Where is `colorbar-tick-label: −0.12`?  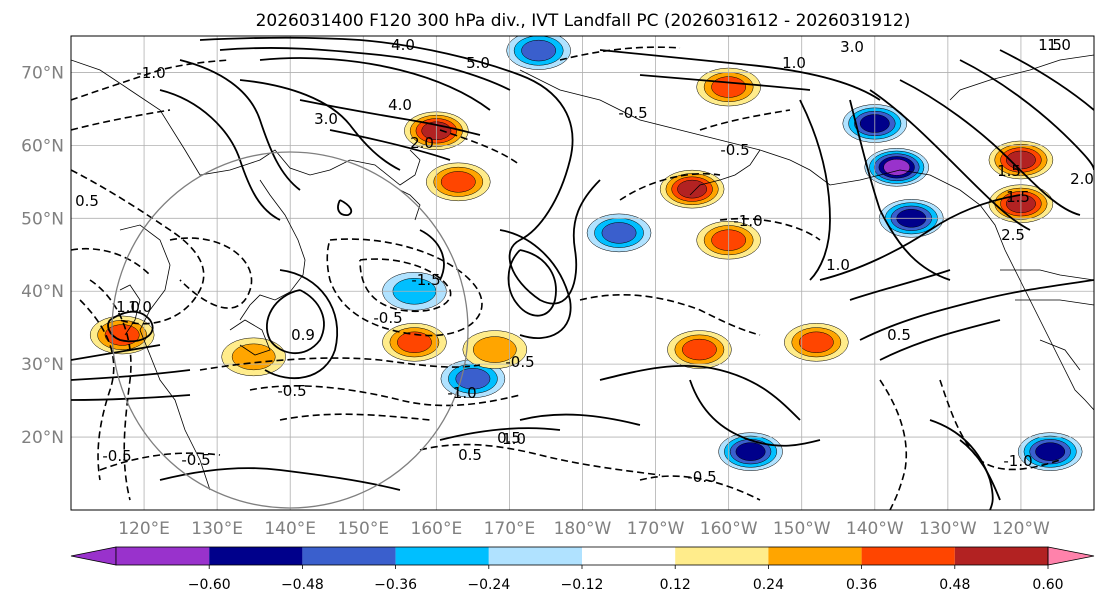
colorbar-tick-label: −0.12 is located at coordinates (582, 585).